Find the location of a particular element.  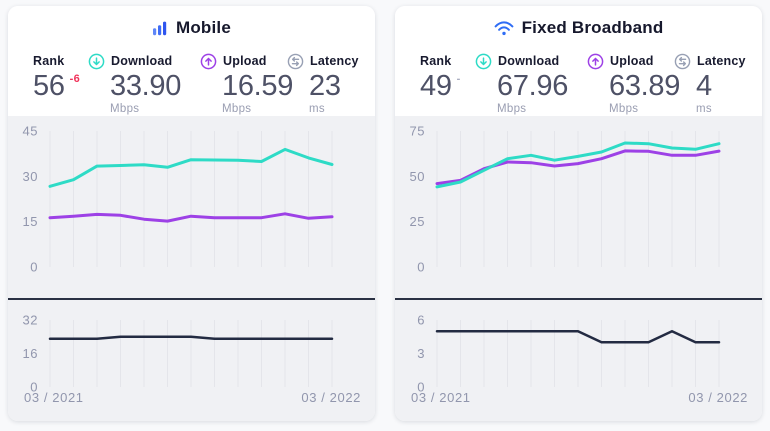

fixed-download-unit: Mbps is located at coordinates (512, 109).